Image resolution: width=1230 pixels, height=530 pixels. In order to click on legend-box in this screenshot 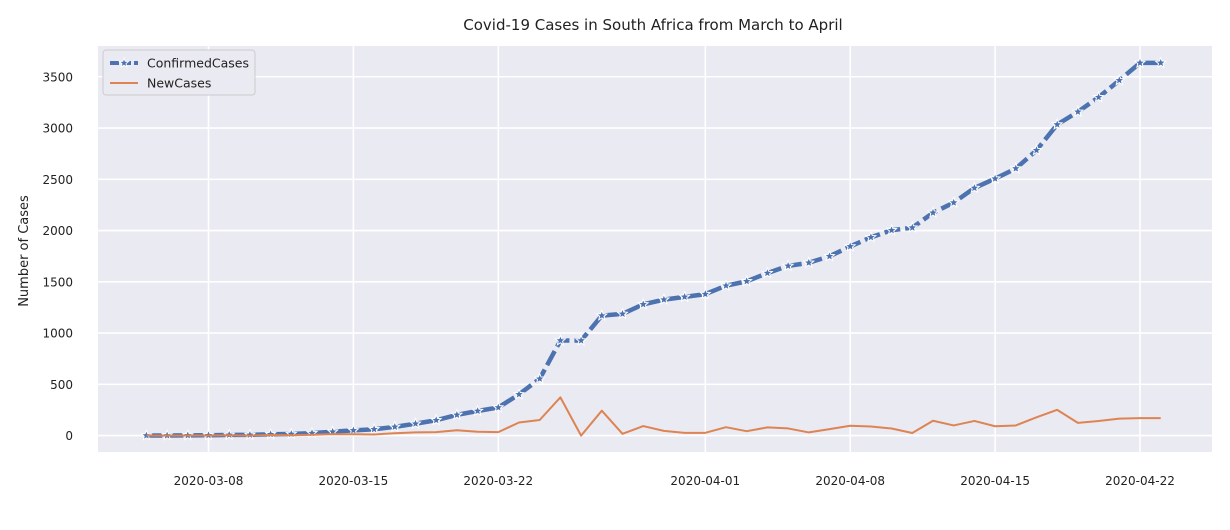, I will do `click(179, 72)`.